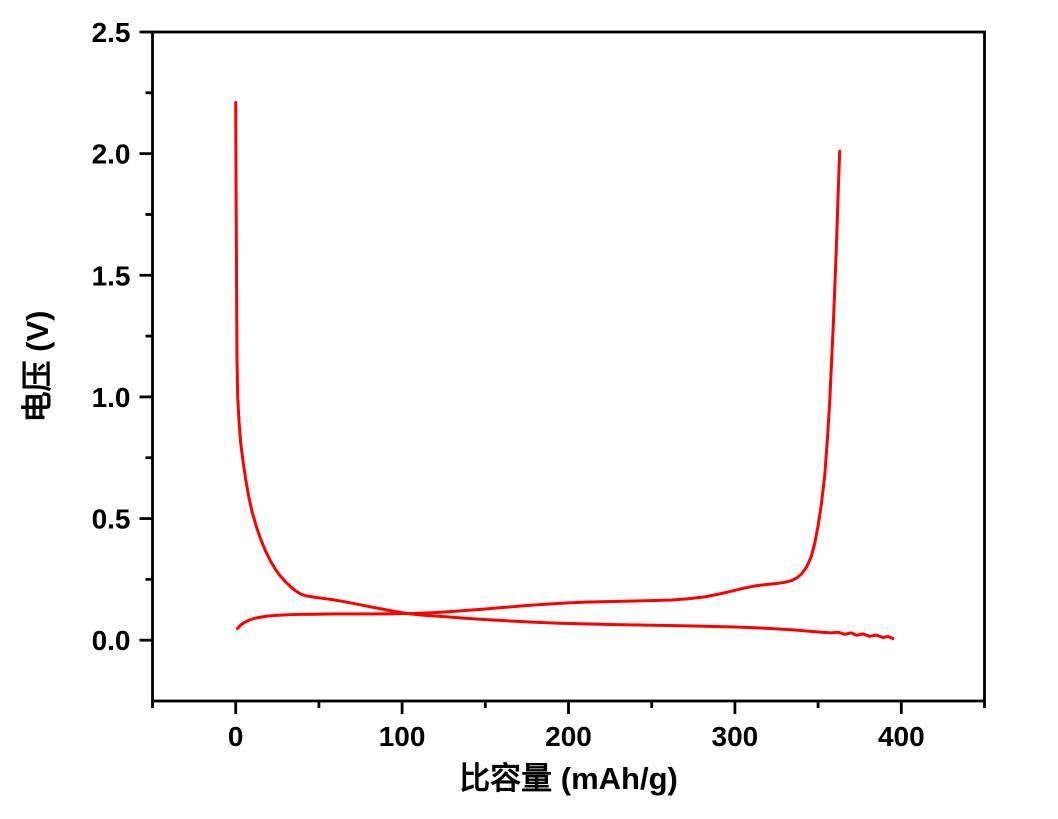  Describe the element at coordinates (111, 275) in the screenshot. I see `y-tick-label: 1.5` at that location.